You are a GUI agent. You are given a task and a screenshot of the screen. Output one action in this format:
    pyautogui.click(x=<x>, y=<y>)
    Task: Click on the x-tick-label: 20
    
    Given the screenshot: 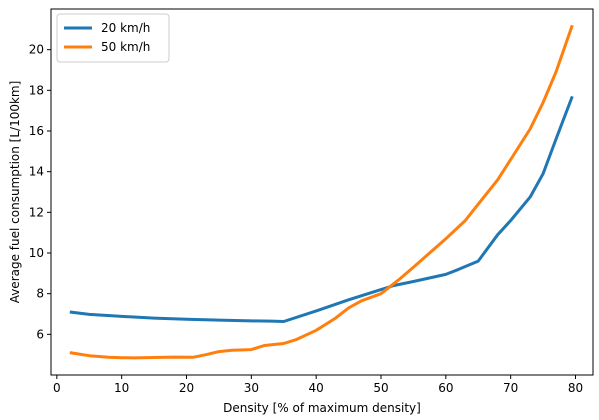 What is the action you would take?
    pyautogui.click(x=186, y=388)
    